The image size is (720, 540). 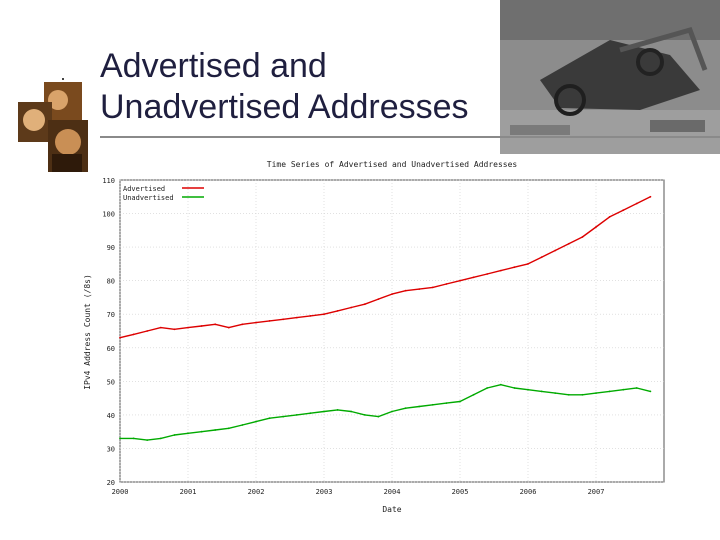 I want to click on legend-label-advertised: Advertised, so click(x=144, y=189).